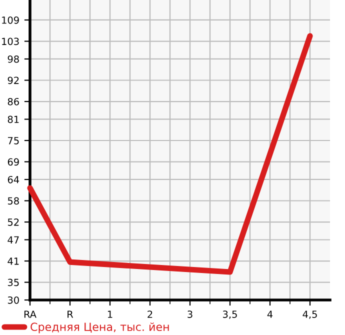 The image size is (345, 335). Describe the element at coordinates (14, 180) in the screenshot. I see `y-tick-label: 64` at that location.